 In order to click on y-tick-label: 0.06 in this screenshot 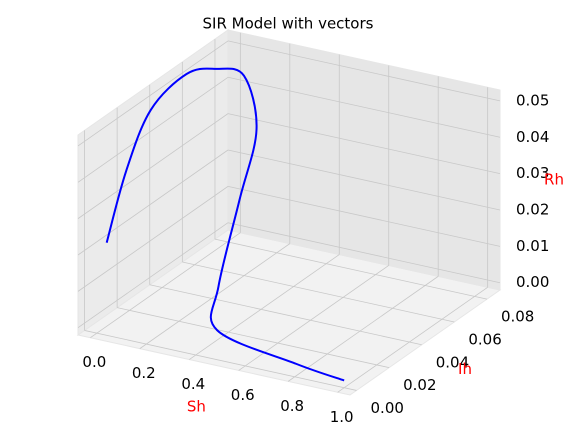, I will do `click(484, 339)`.